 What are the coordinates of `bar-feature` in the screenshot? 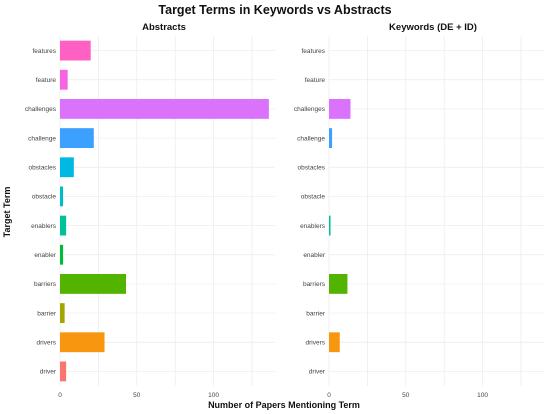 It's located at (64, 79).